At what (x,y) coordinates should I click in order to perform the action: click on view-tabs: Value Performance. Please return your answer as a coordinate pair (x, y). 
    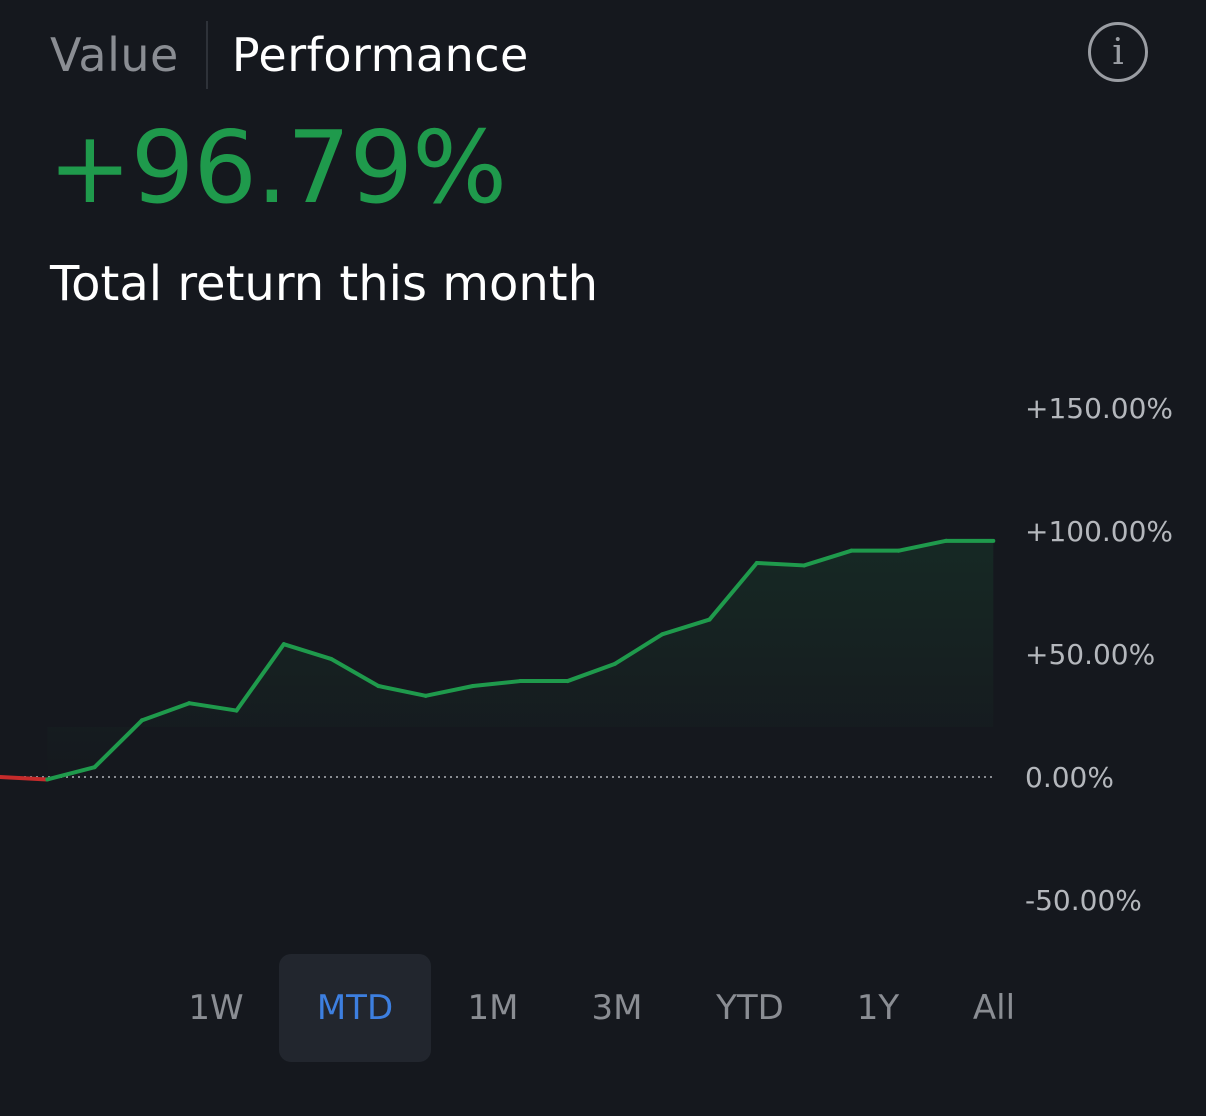
    Looking at the image, I should click on (289, 55).